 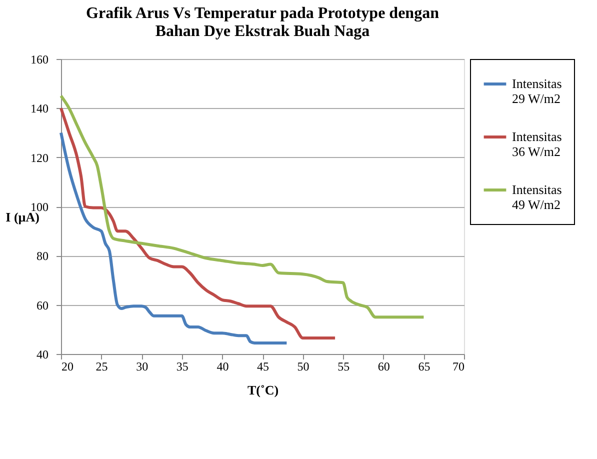 What do you see at coordinates (42, 256) in the screenshot?
I see `y-tick-label: 80` at bounding box center [42, 256].